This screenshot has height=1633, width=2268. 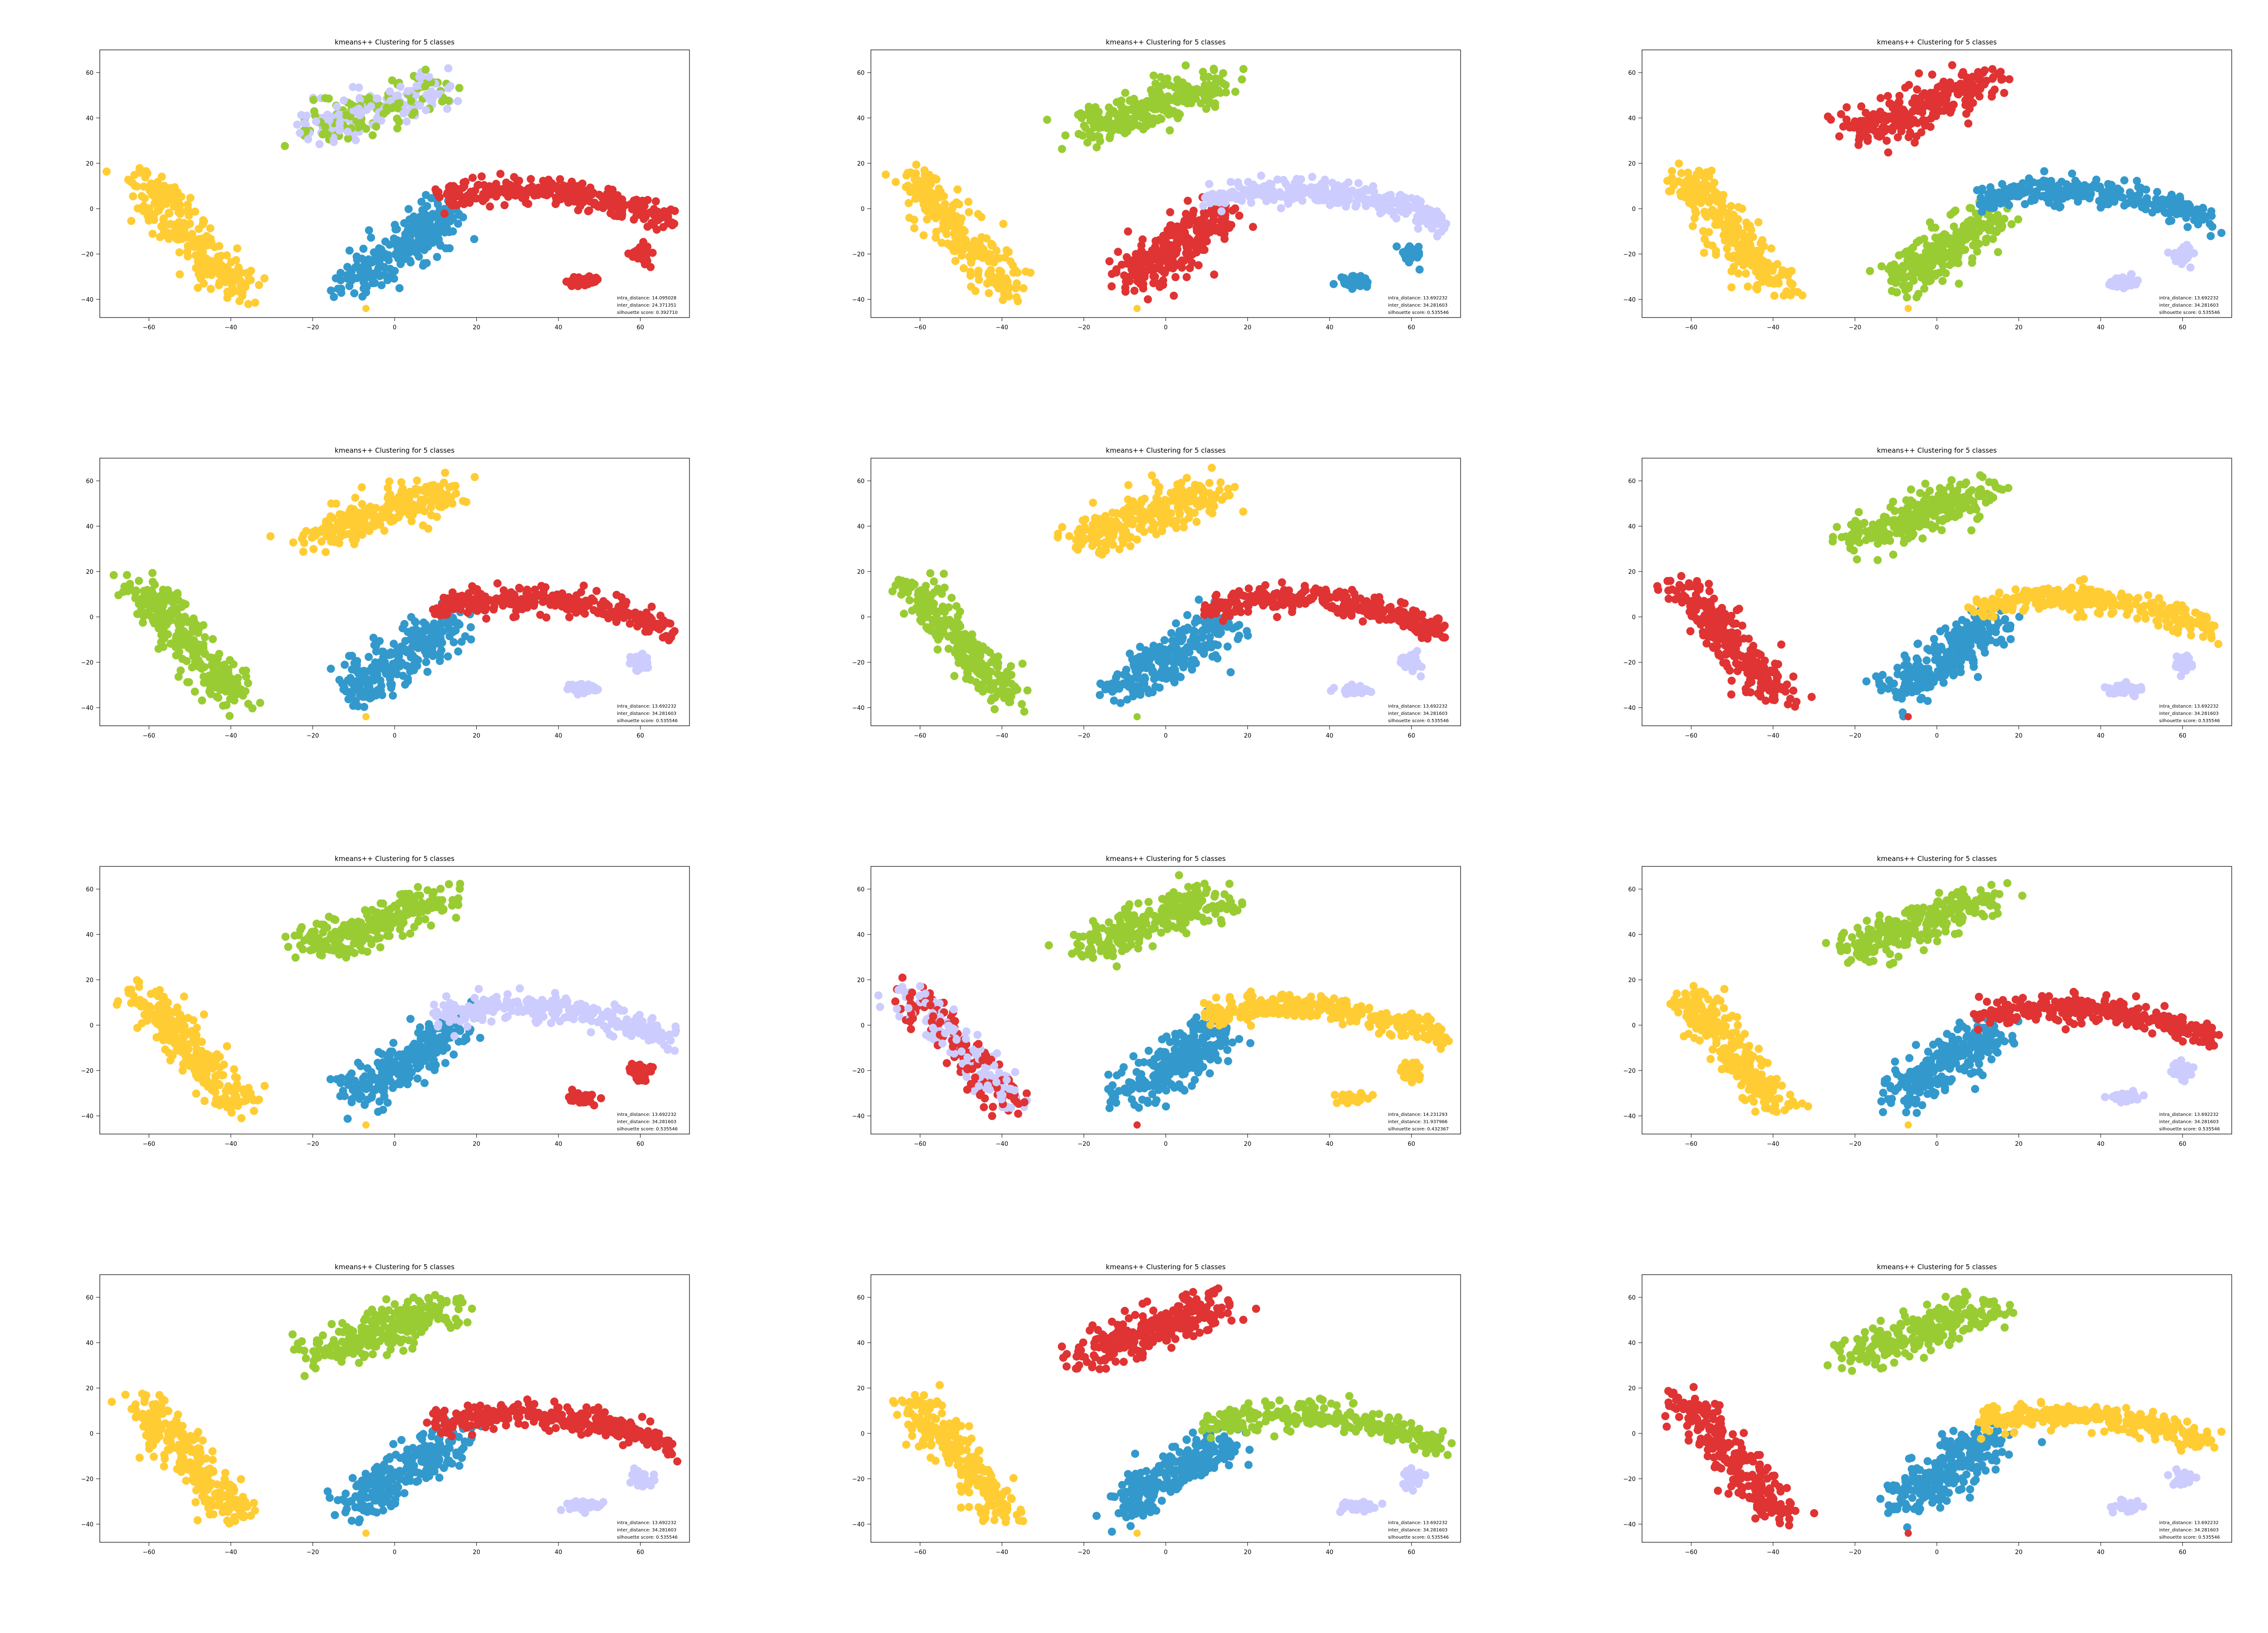 What do you see at coordinates (89, 572) in the screenshot?
I see `y-tick-label: 20` at bounding box center [89, 572].